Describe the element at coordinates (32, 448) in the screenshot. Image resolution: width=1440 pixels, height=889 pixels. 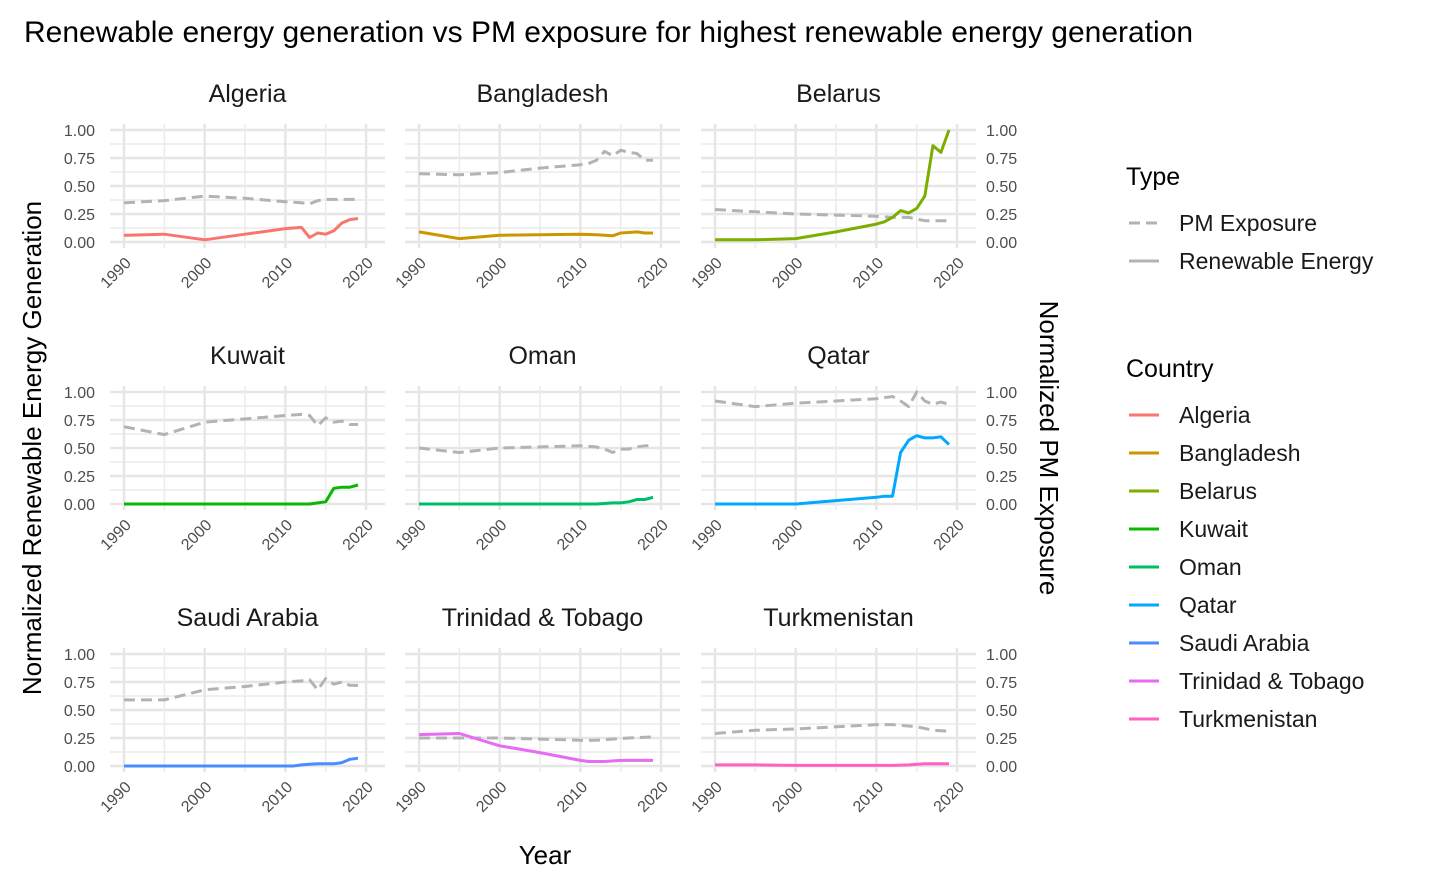
I see `y-axis-title: Normalized Renewable Energy Generation` at that location.